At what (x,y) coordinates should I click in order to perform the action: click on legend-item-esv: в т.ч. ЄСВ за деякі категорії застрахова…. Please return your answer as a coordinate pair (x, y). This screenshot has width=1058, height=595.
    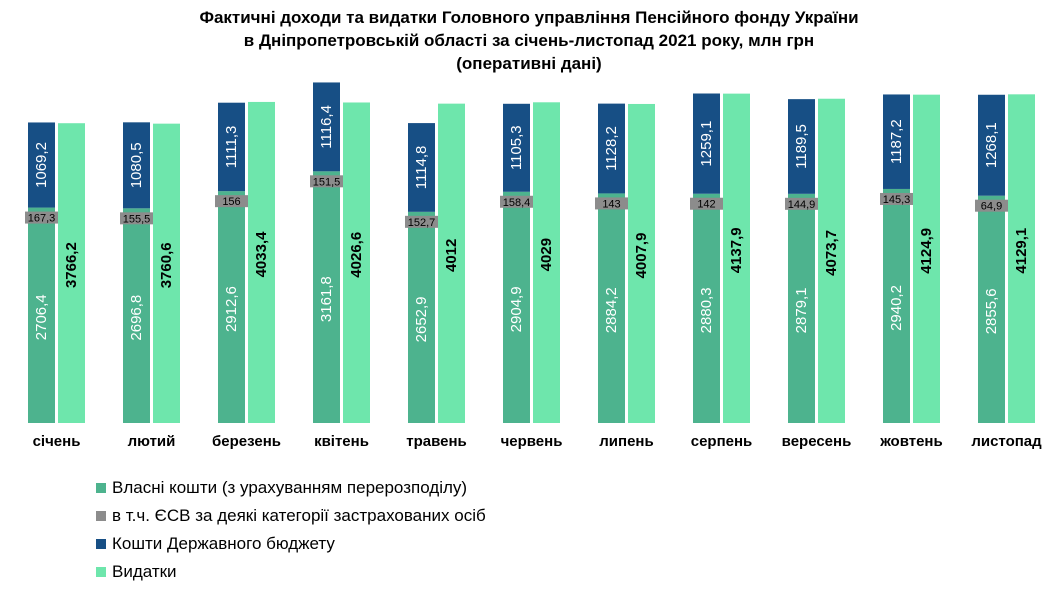
    Looking at the image, I should click on (291, 516).